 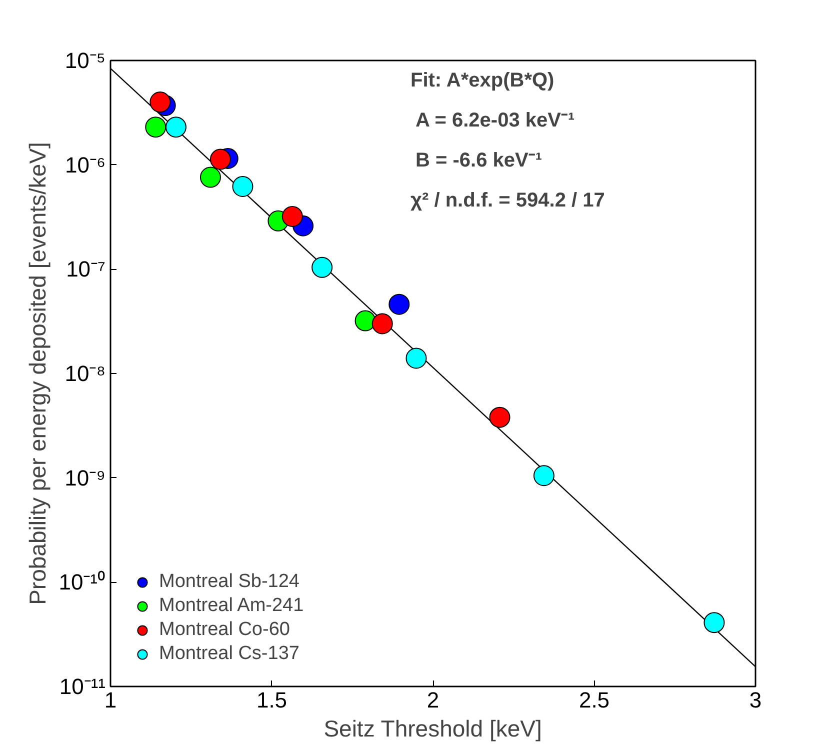 I want to click on annotation: B = -6.6 keV⁻¹, so click(x=479, y=161).